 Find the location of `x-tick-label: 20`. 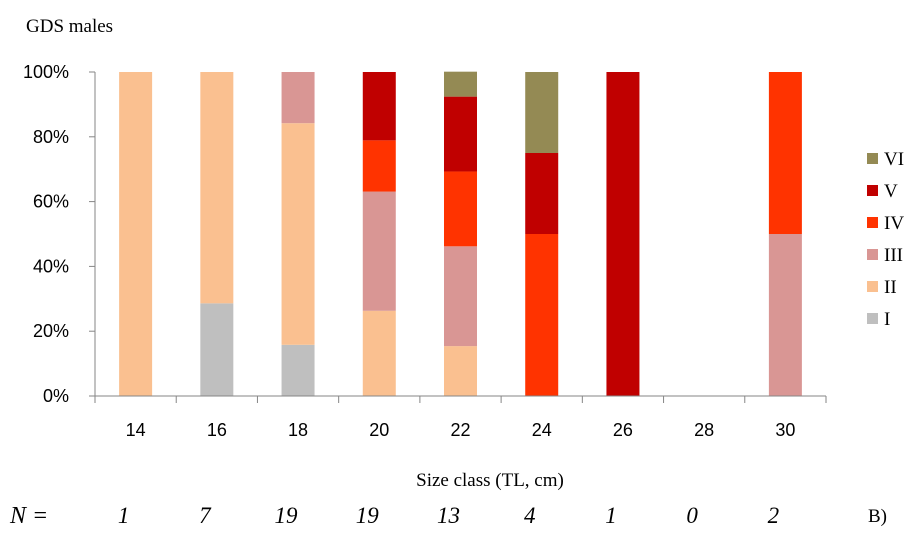

x-tick-label: 20 is located at coordinates (379, 430).